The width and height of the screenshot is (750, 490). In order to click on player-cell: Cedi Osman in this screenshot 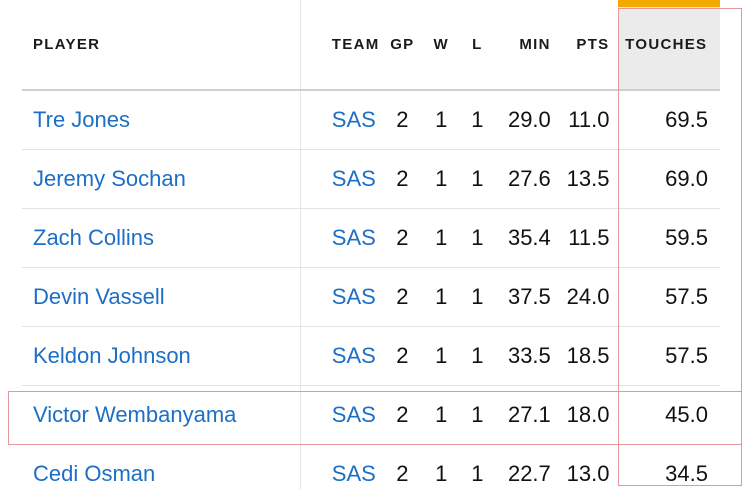, I will do `click(170, 467)`.